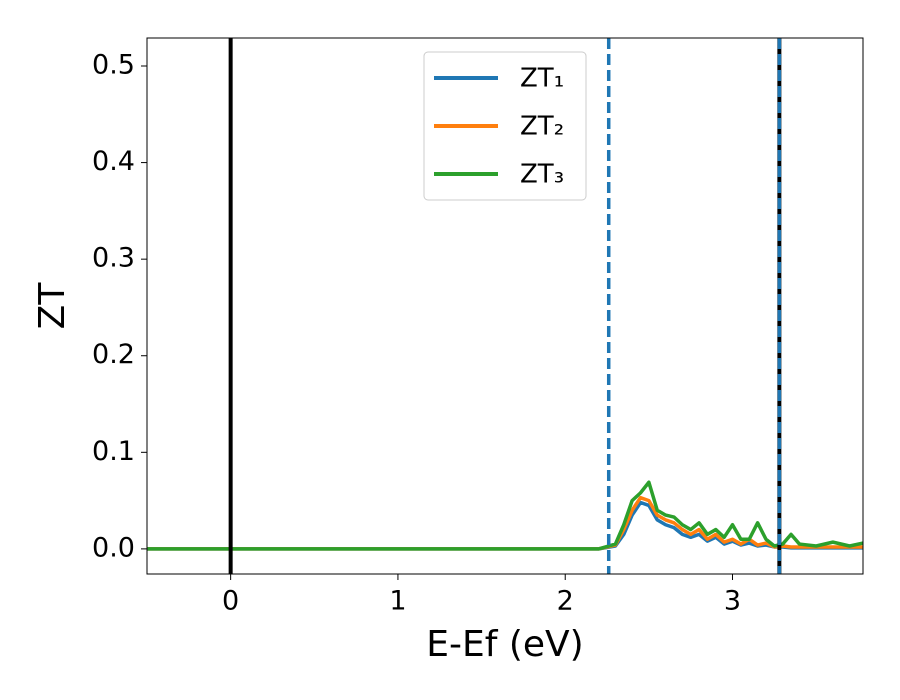 Image resolution: width=900 pixels, height=700 pixels. Describe the element at coordinates (505, 126) in the screenshot. I see `legend-box` at that location.